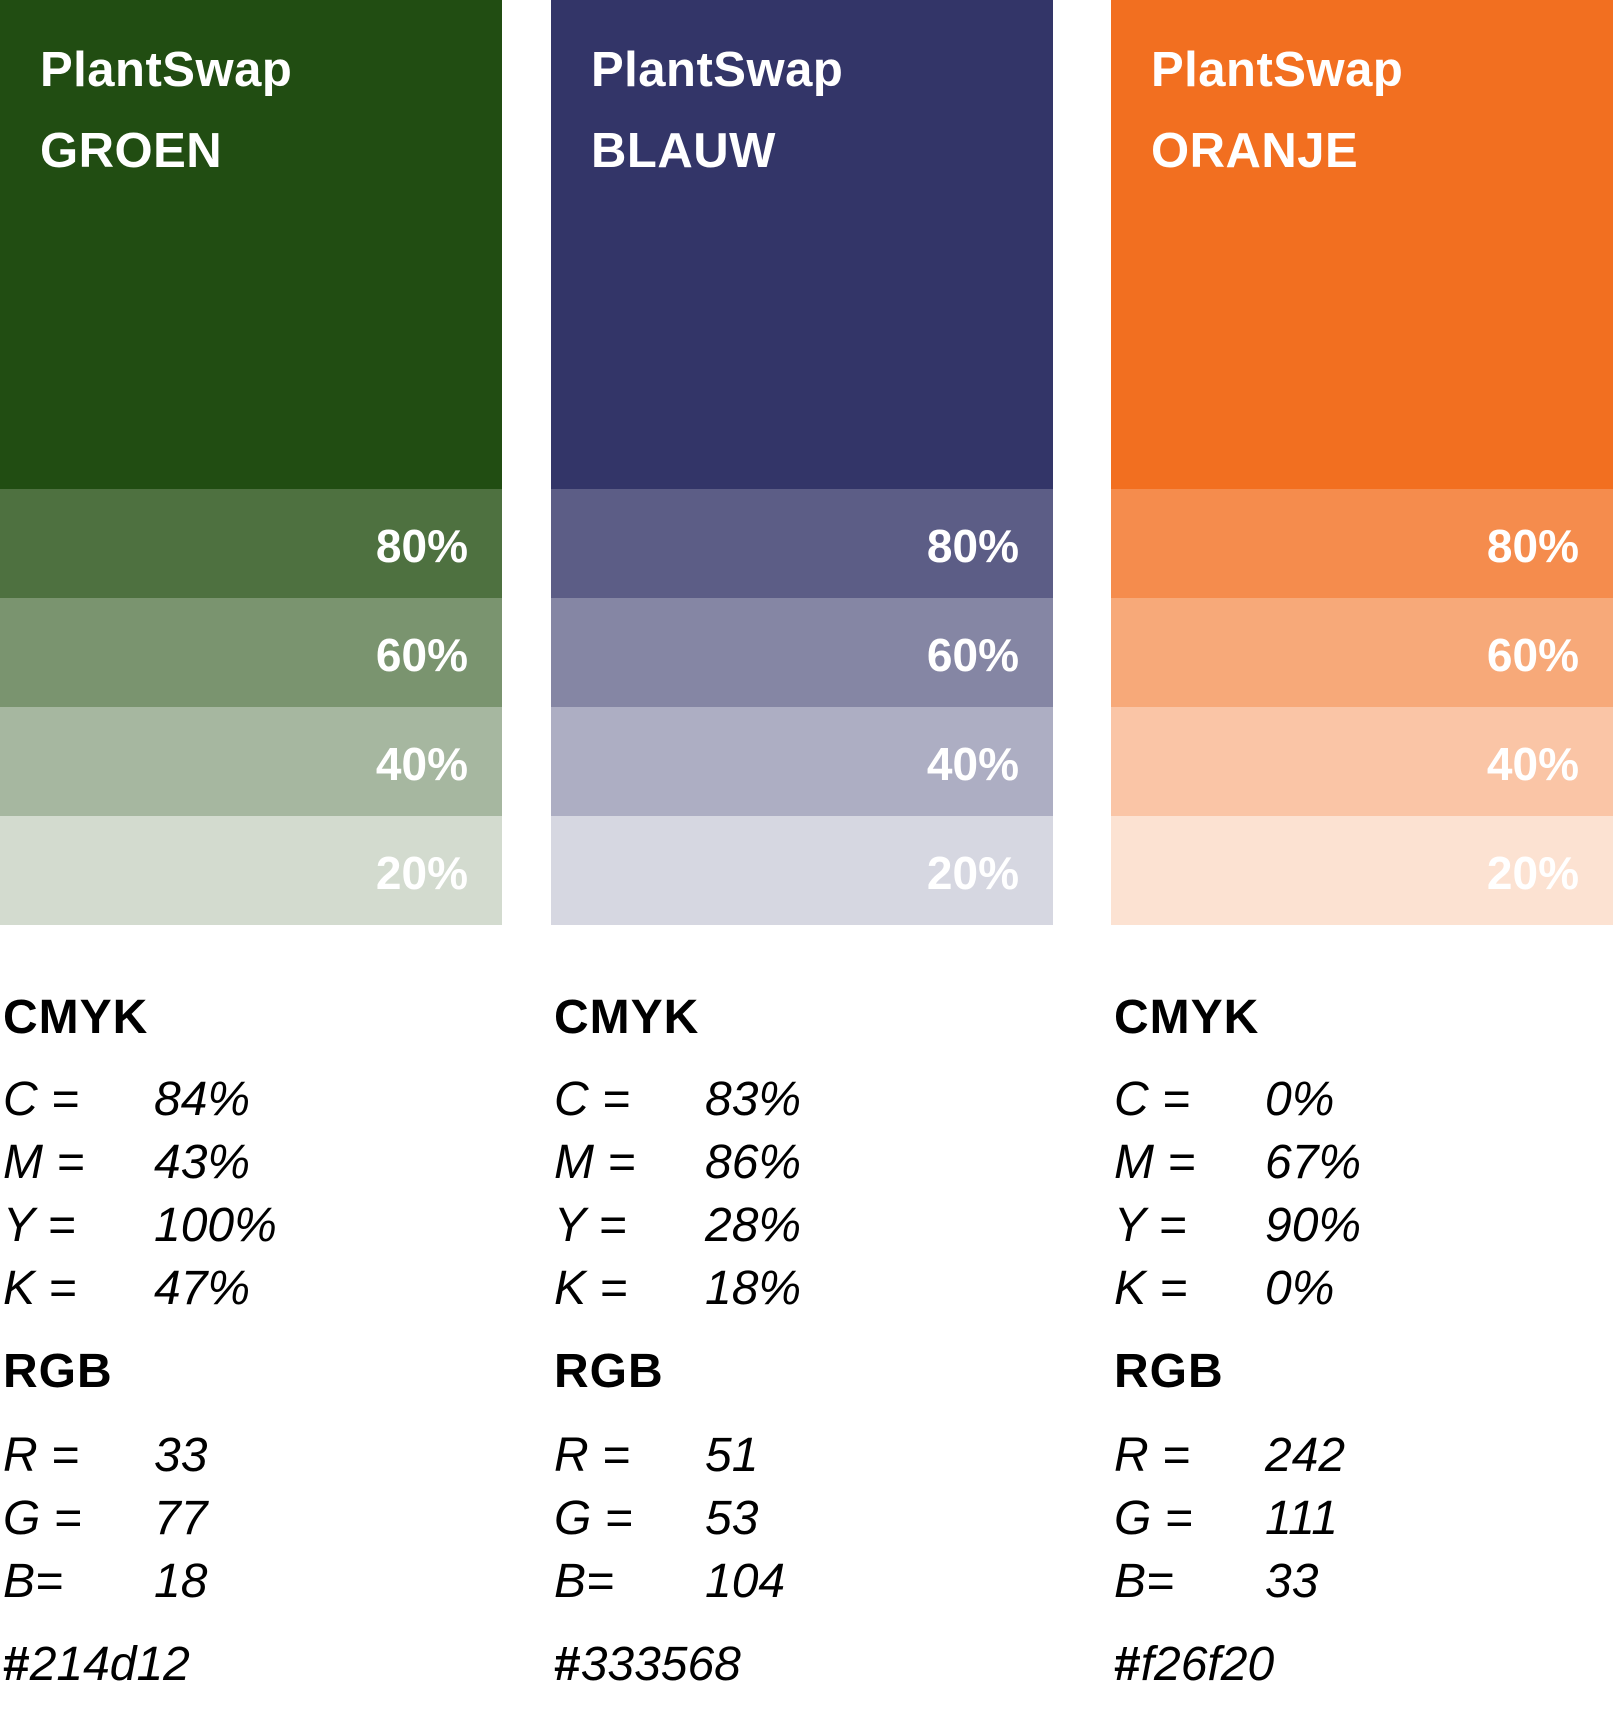  I want to click on value-number: 111, so click(1301, 1518).